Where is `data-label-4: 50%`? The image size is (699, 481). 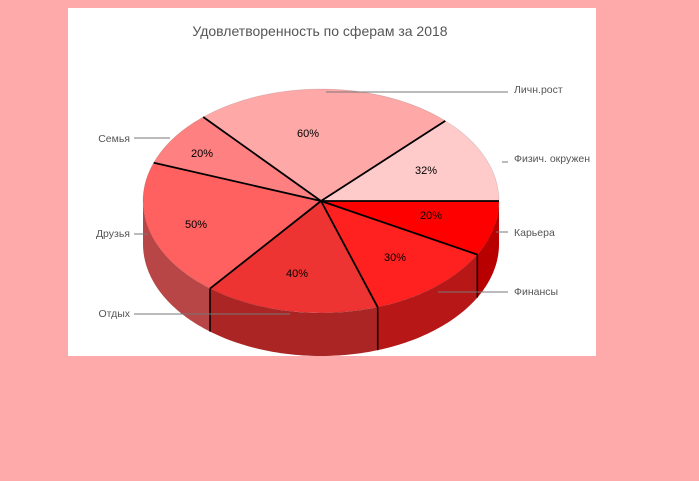
data-label-4: 50% is located at coordinates (196, 225).